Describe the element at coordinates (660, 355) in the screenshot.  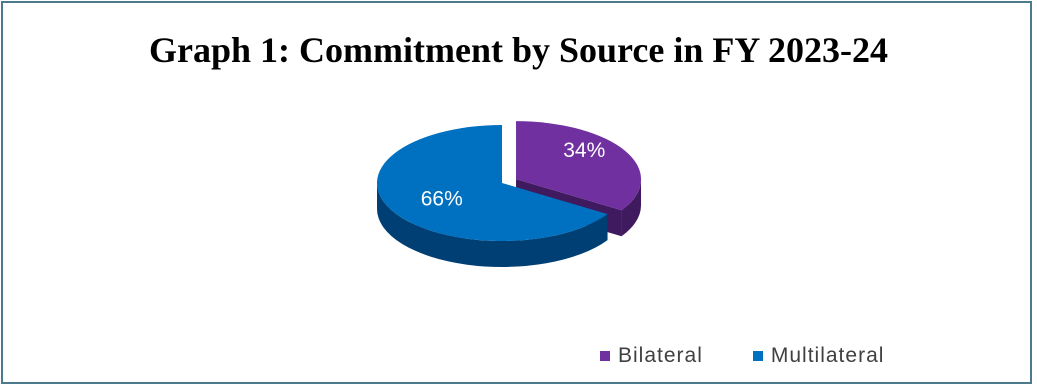
I see `legend-label-bilateral: Bilateral` at that location.